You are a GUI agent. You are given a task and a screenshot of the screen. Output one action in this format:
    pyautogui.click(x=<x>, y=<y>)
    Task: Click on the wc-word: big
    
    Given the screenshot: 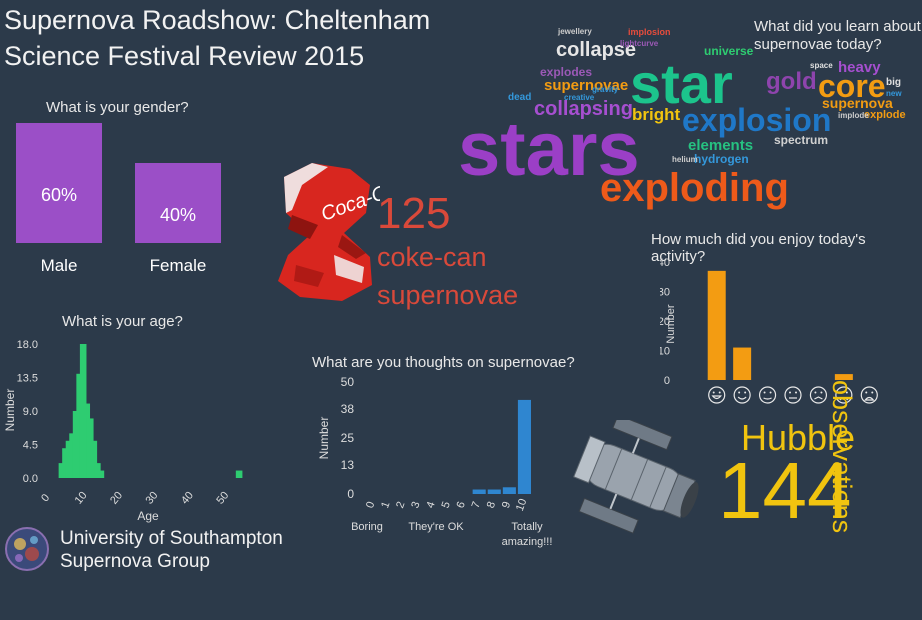 What is the action you would take?
    pyautogui.click(x=893, y=82)
    